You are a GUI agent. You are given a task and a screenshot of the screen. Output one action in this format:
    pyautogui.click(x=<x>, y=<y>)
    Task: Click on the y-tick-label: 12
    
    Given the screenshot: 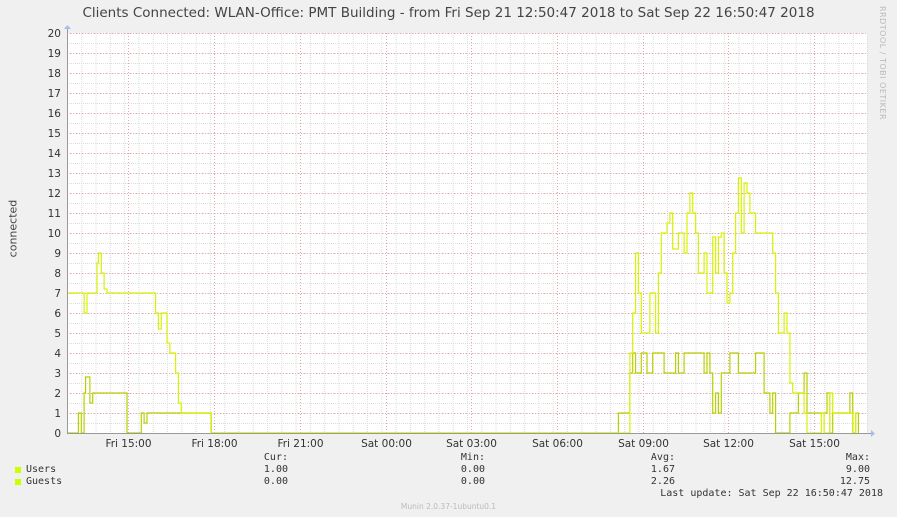 What is the action you would take?
    pyautogui.click(x=54, y=194)
    